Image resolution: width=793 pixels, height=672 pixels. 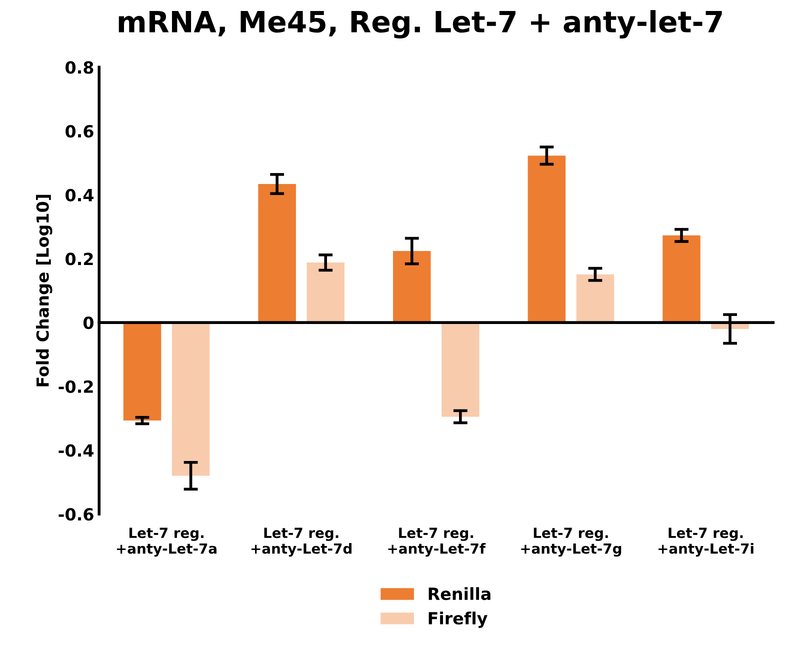 What do you see at coordinates (571, 542) in the screenshot?
I see `x-tick-label: Let-7 reg. +anty-Let-7g` at bounding box center [571, 542].